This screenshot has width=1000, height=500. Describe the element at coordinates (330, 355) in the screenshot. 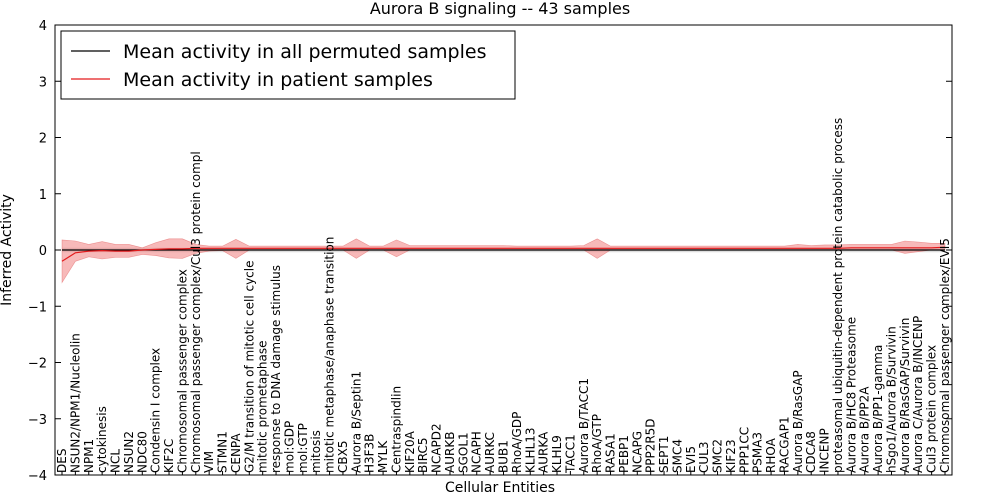

I see `x-tick-label: mitotic metaphase/anaphase transition` at that location.